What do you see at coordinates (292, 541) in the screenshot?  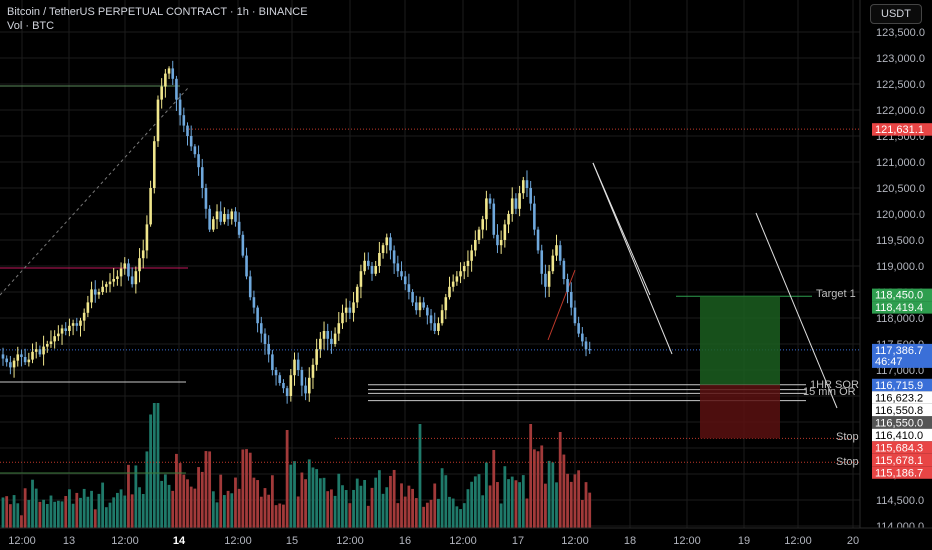 I see `time-tick: 15` at bounding box center [292, 541].